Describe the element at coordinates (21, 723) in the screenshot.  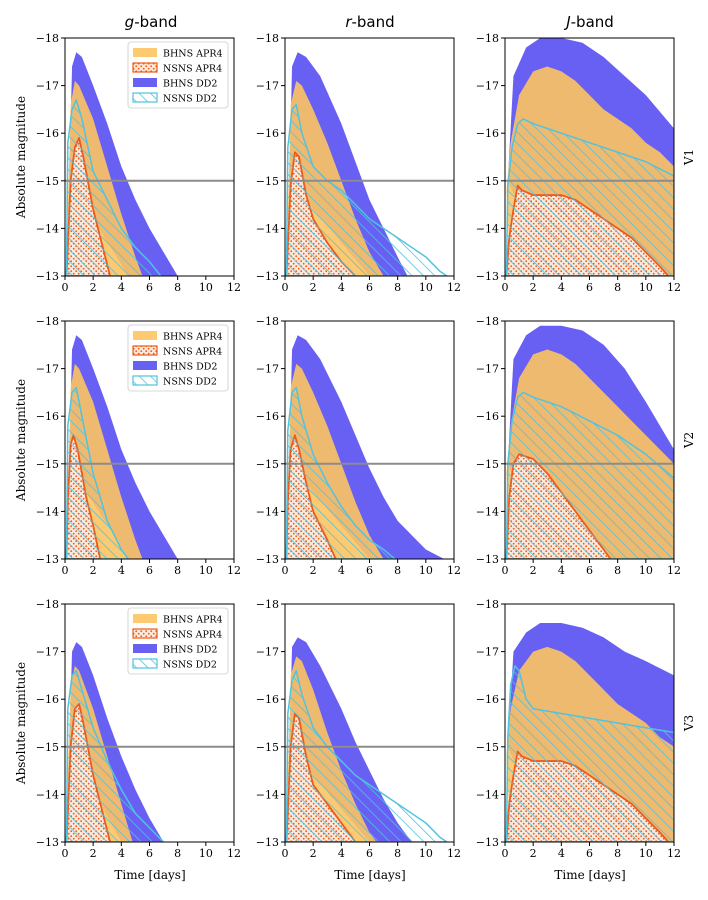
I see `y-axis-label-row3: Absolute magnitude` at that location.